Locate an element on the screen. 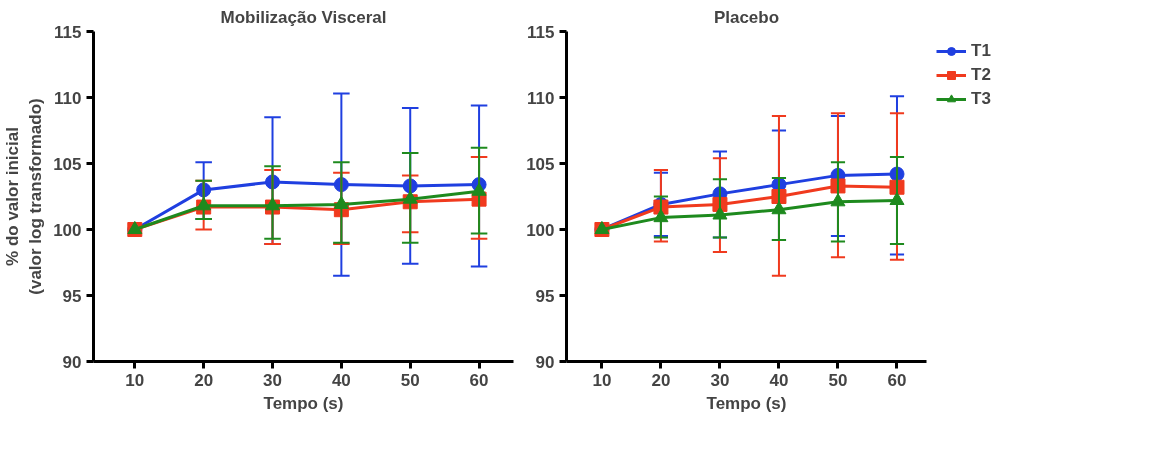 The image size is (1173, 468). legend-label: T1 is located at coordinates (981, 51).